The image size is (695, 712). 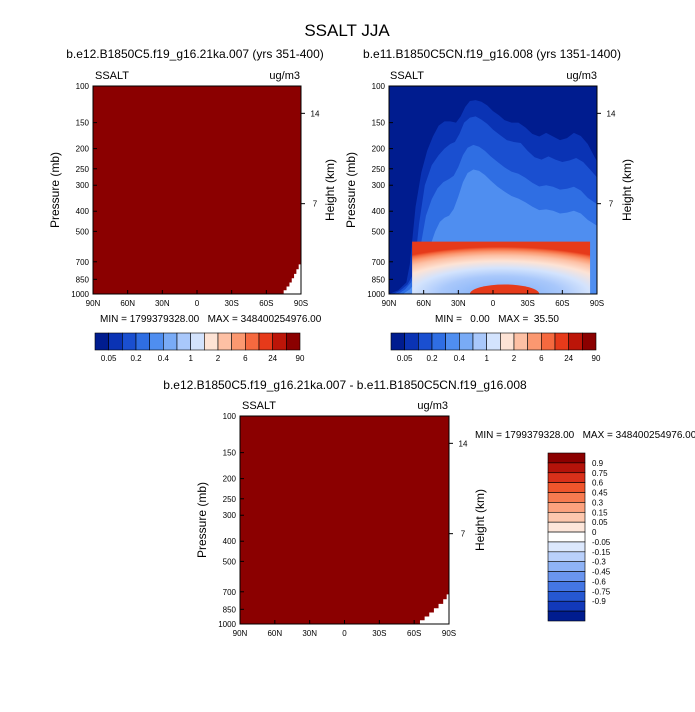 I want to click on y-tick-label: 100, so click(x=230, y=416).